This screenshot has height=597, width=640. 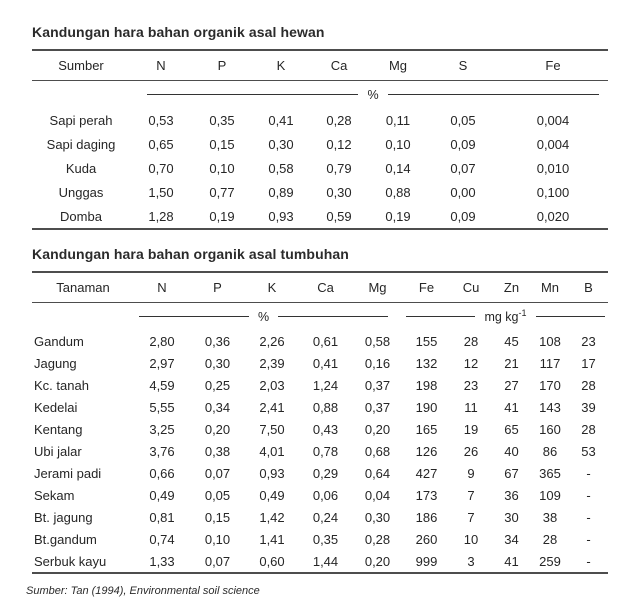 What do you see at coordinates (217, 407) in the screenshot?
I see `cell: 0,34` at bounding box center [217, 407].